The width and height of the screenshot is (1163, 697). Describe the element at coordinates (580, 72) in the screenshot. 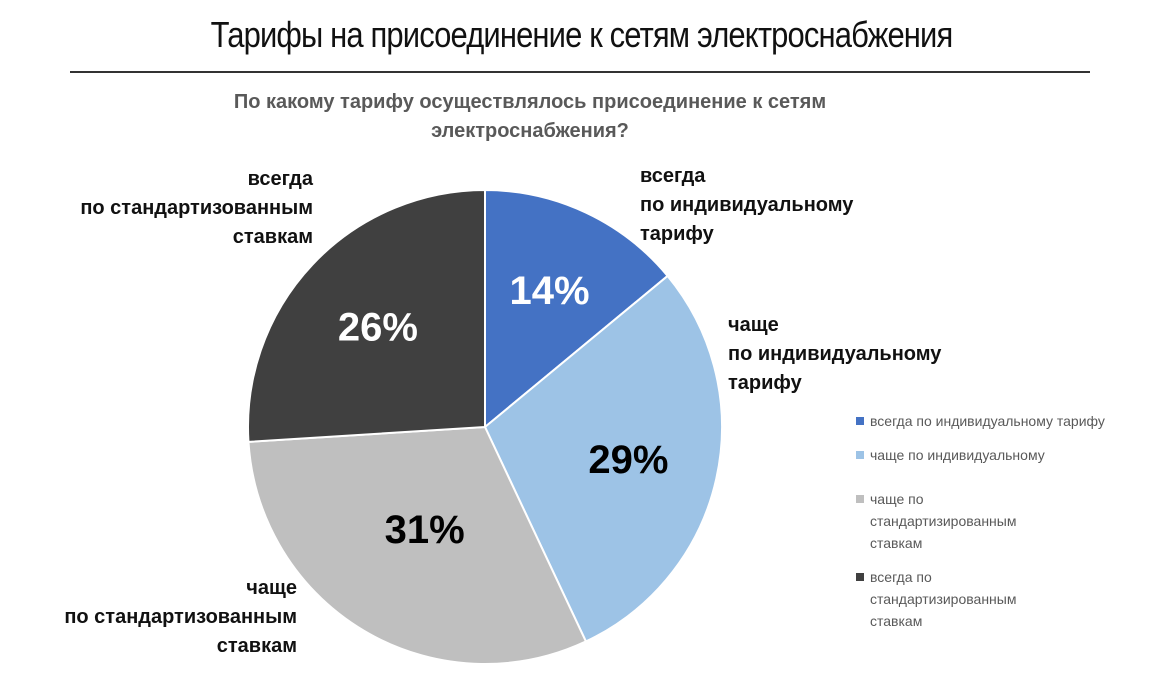

I see `title-divider` at that location.